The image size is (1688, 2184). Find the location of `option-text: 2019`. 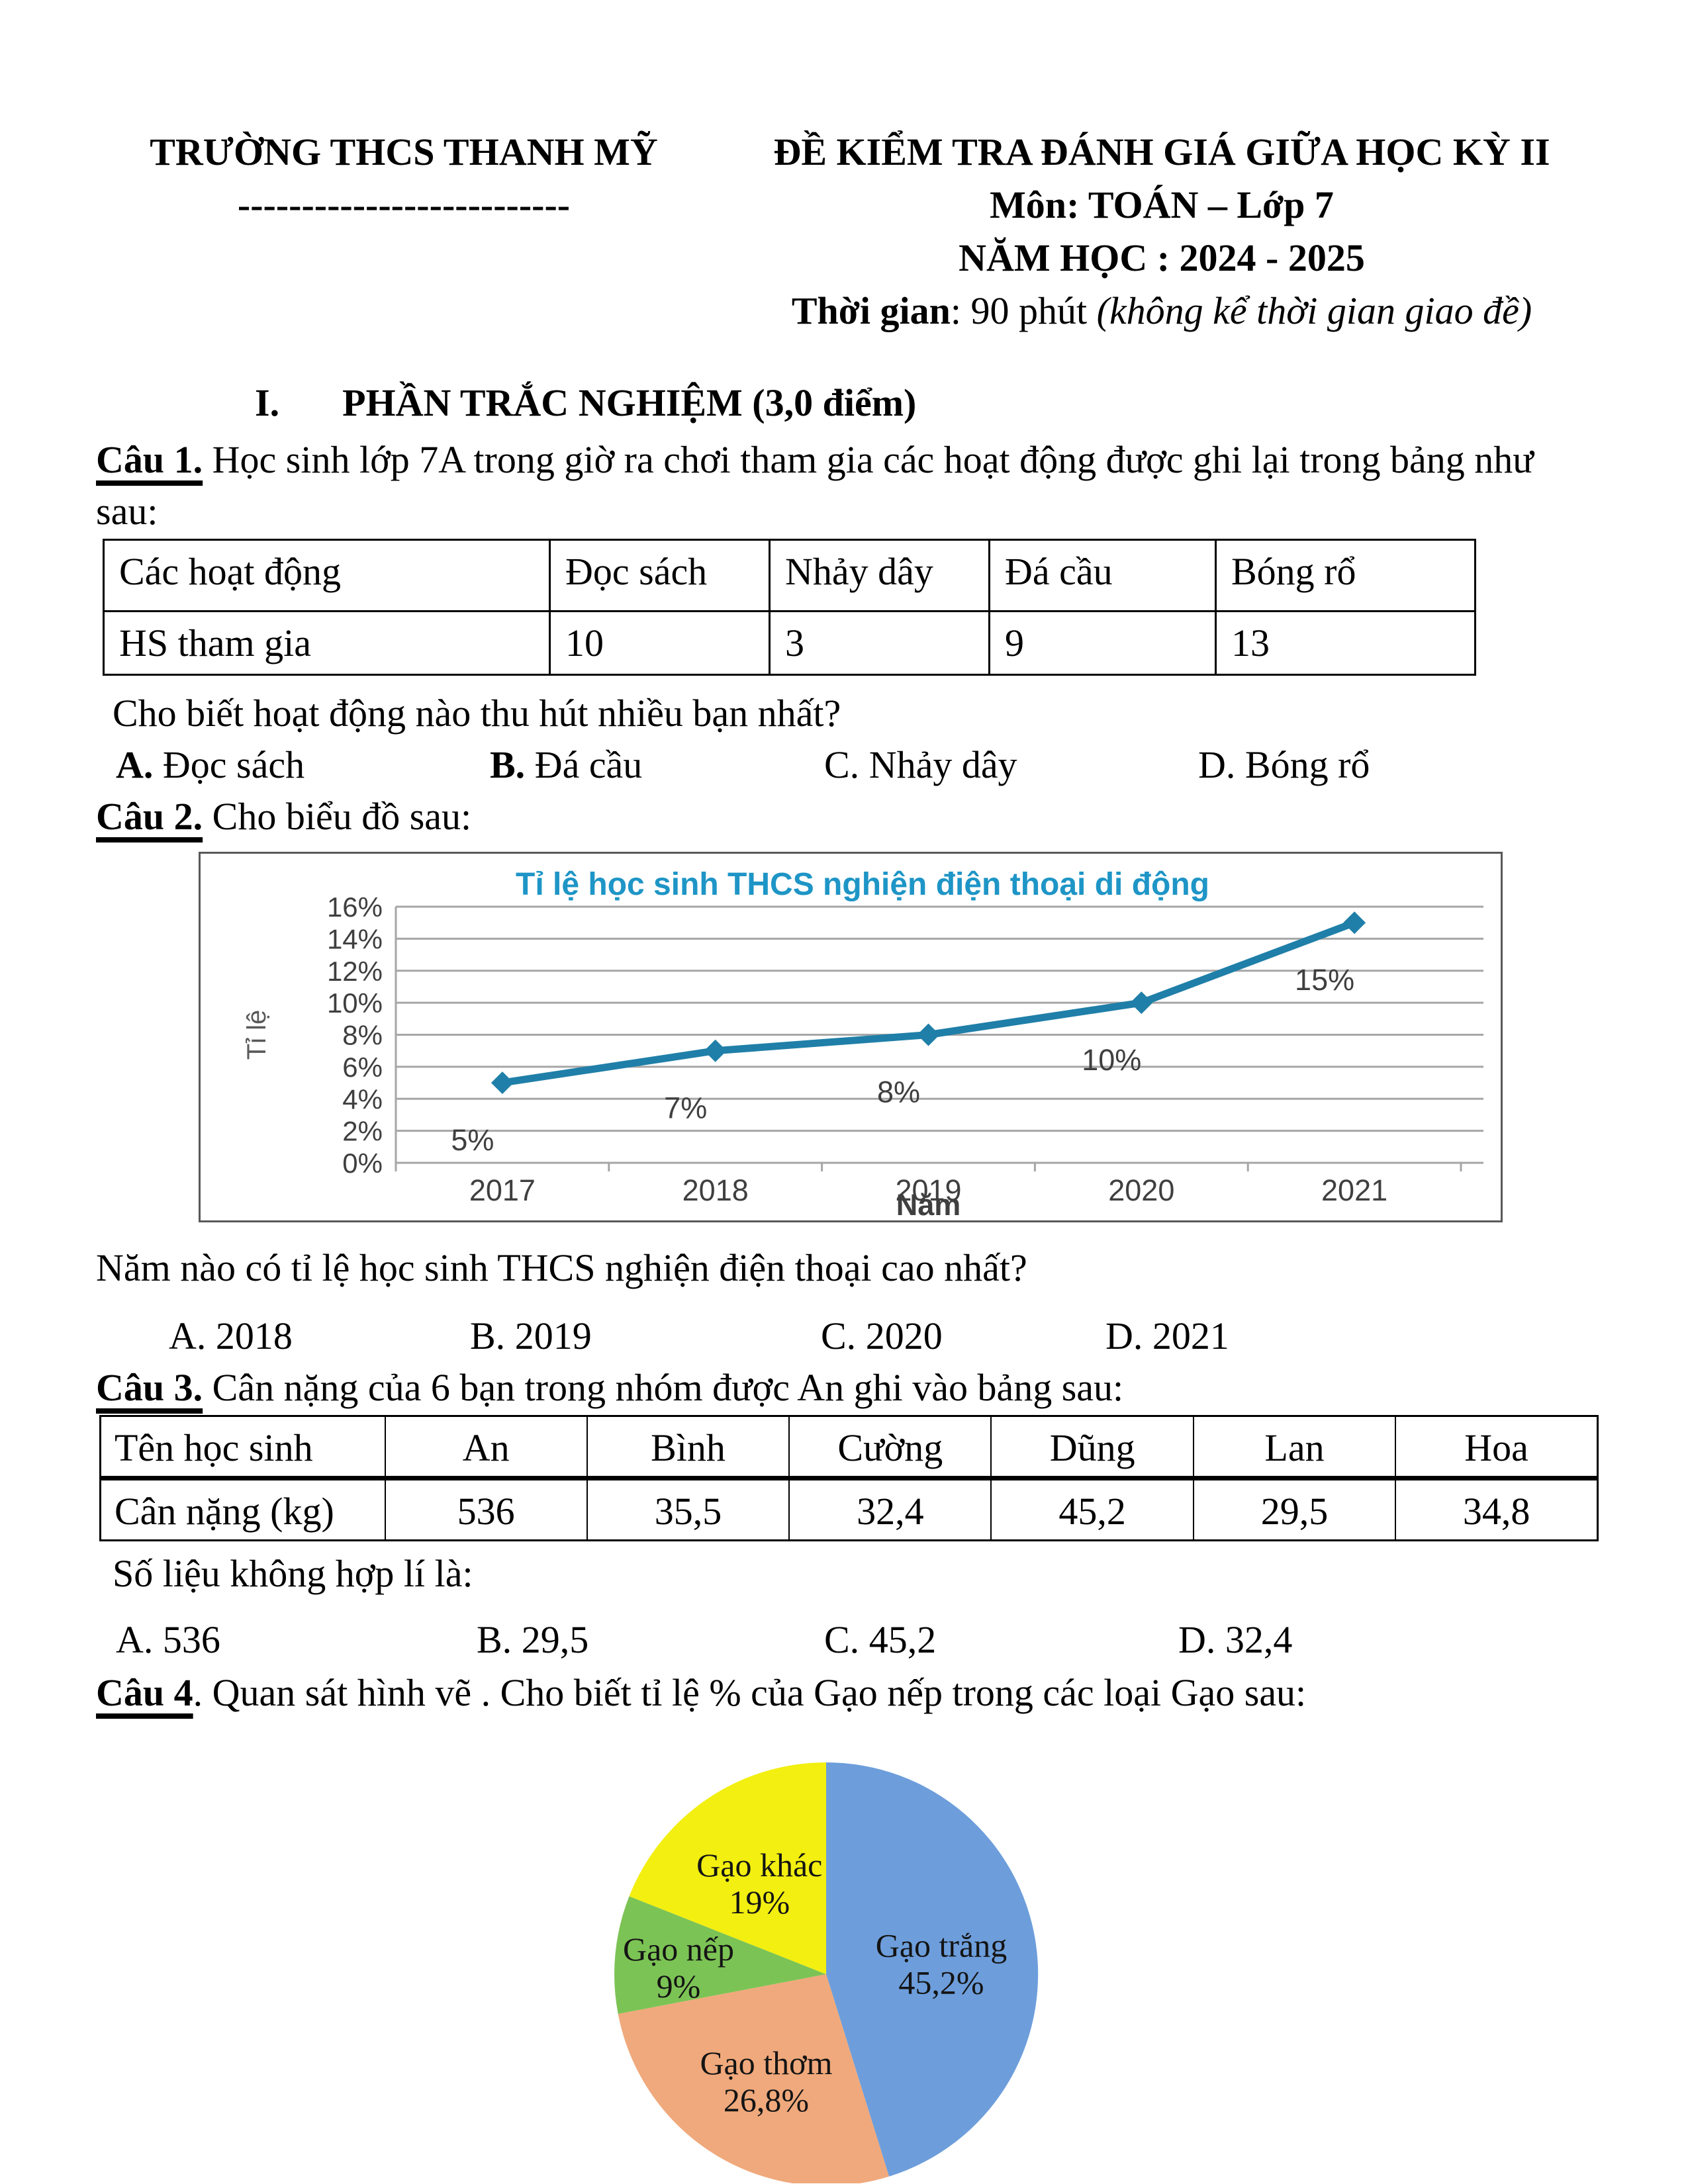

option-text: 2019 is located at coordinates (548, 1336).